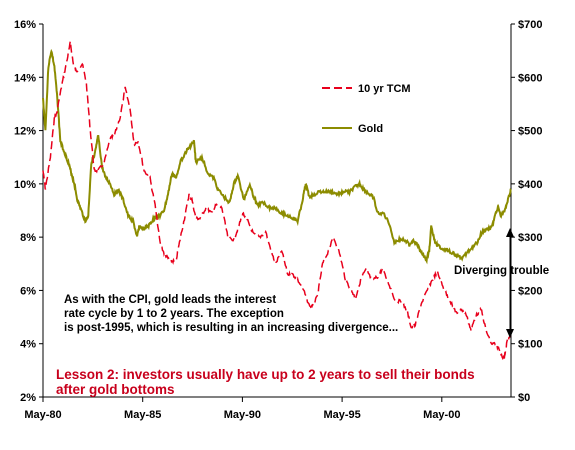 Image resolution: width=575 pixels, height=450 pixels. I want to click on x-tick-label: May-85, so click(142, 415).